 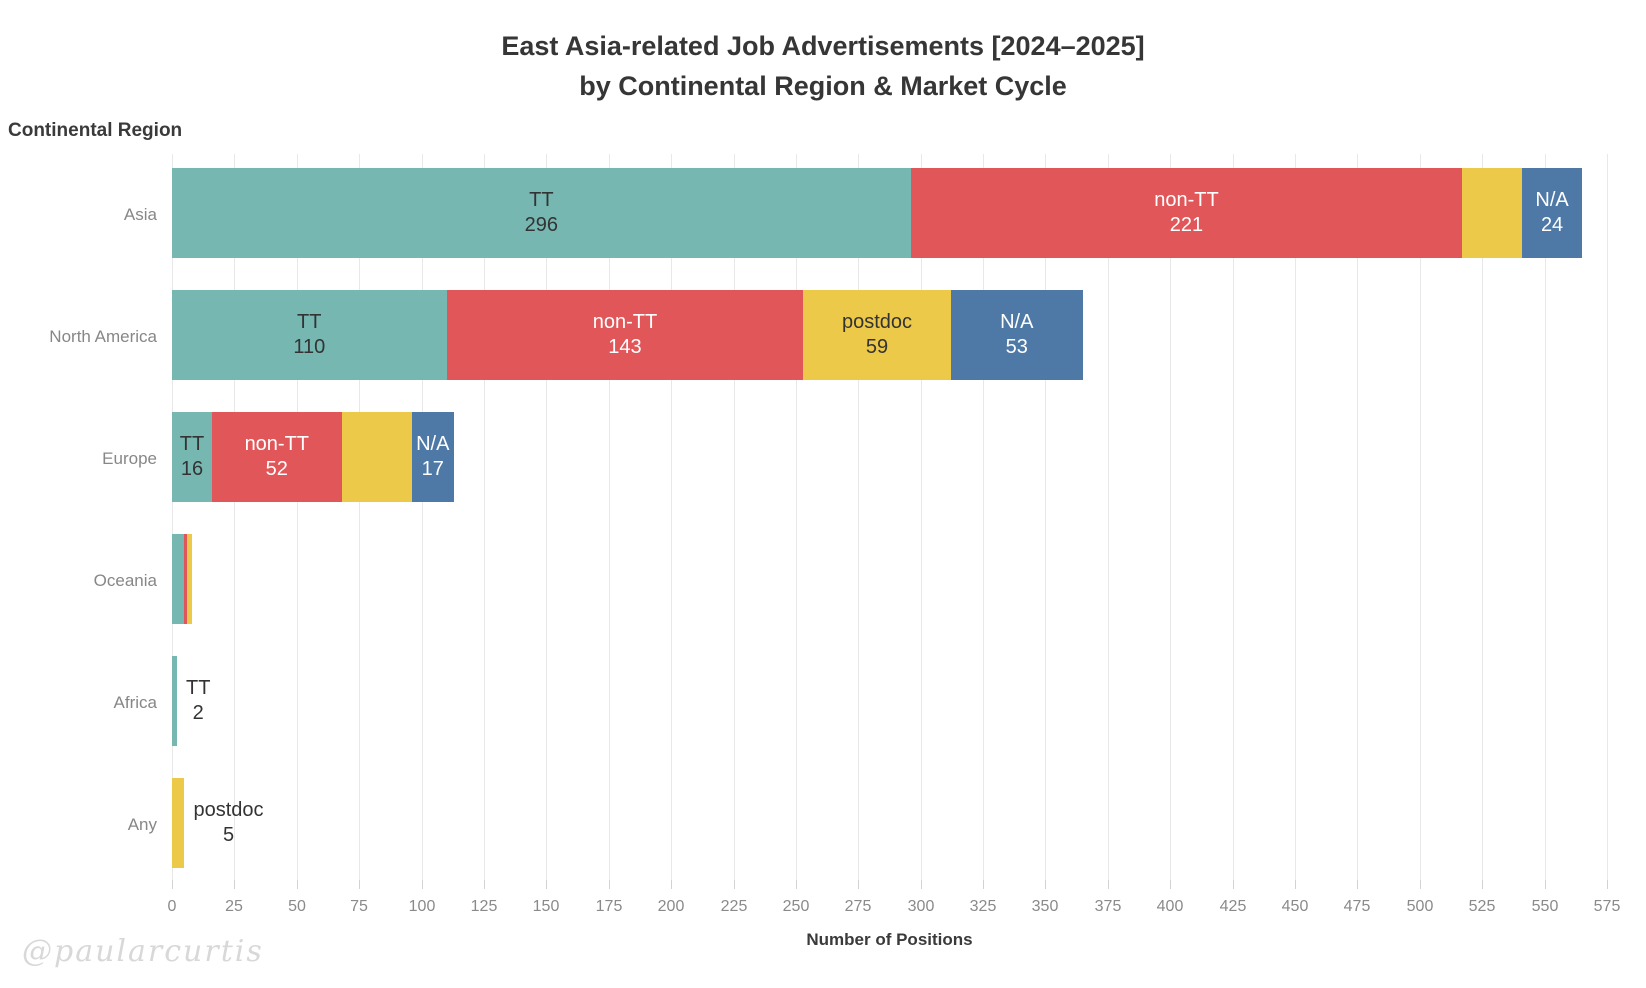 What do you see at coordinates (1482, 906) in the screenshot?
I see `x-tick-label: 525` at bounding box center [1482, 906].